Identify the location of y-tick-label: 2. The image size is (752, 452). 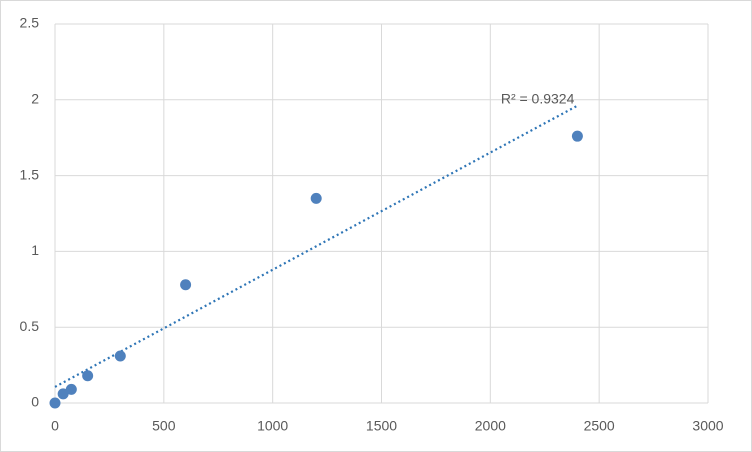
(35, 99).